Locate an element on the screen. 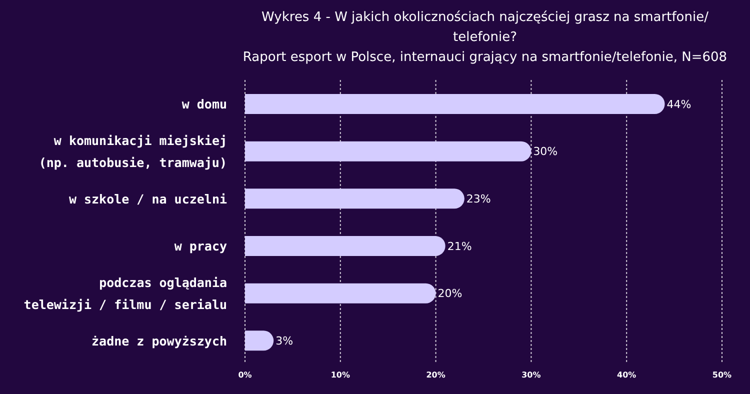  data-label: 21% is located at coordinates (459, 246).